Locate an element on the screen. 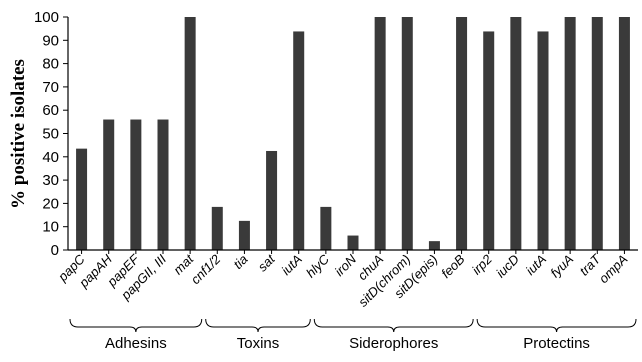  x-tick-label: iucD is located at coordinates (507, 266).